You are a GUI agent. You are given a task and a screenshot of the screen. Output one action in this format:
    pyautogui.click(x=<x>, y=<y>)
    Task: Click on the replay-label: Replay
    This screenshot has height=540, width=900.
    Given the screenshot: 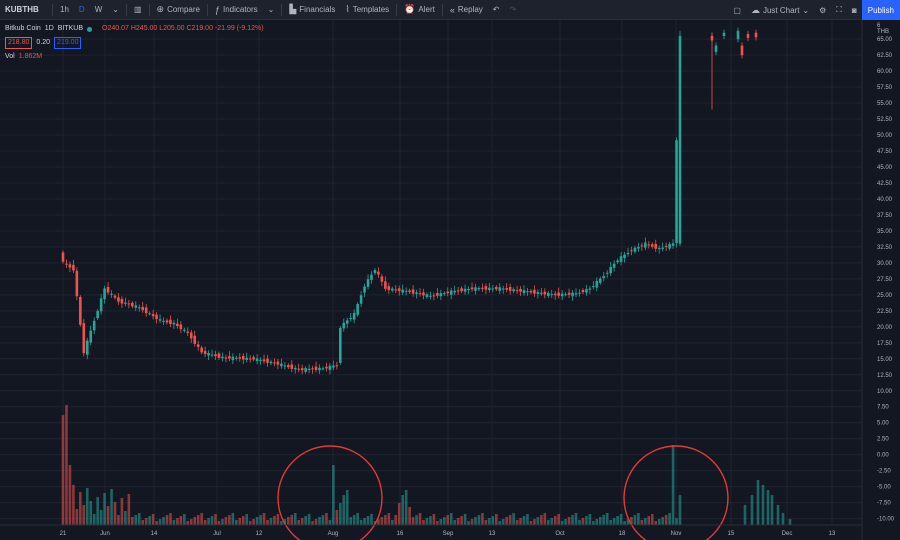 What is the action you would take?
    pyautogui.click(x=470, y=9)
    